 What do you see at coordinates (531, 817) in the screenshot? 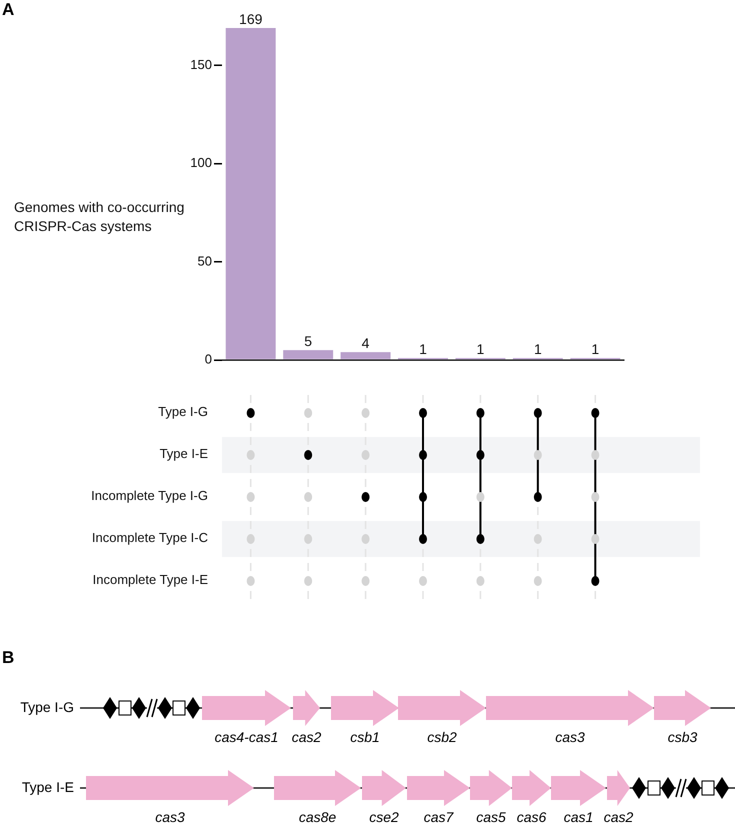
I see `text: cas6` at bounding box center [531, 817].